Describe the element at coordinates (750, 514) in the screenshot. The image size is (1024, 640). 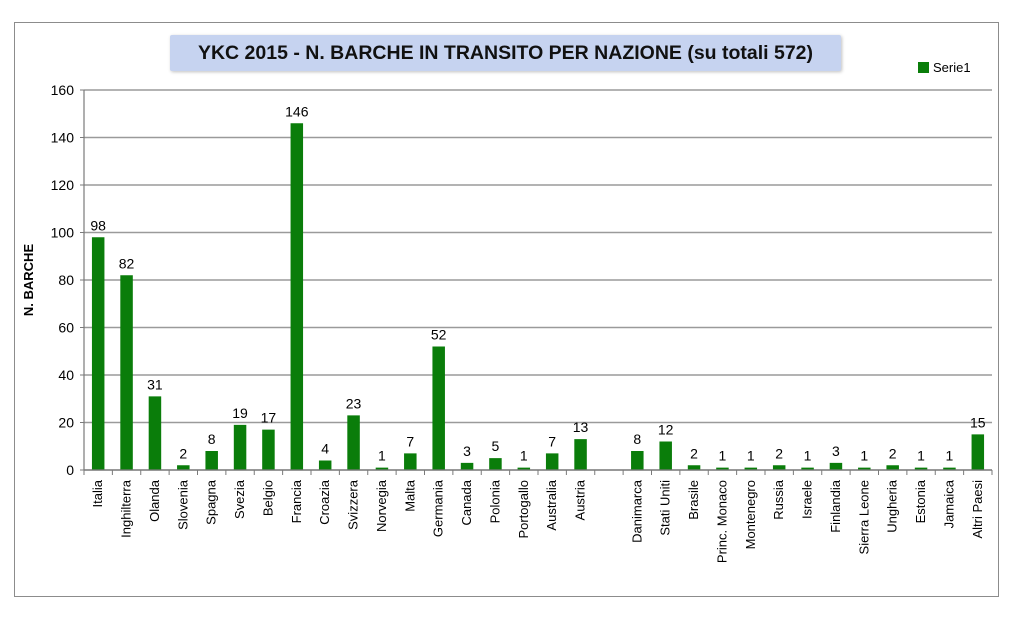
I see `x-tick-label: Montenegro` at that location.